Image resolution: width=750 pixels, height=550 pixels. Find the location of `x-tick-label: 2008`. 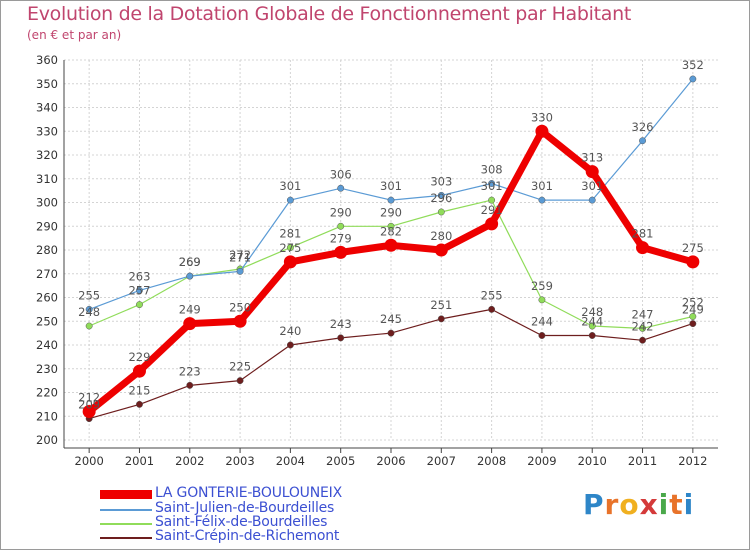

x-tick-label: 2008 is located at coordinates (491, 461).